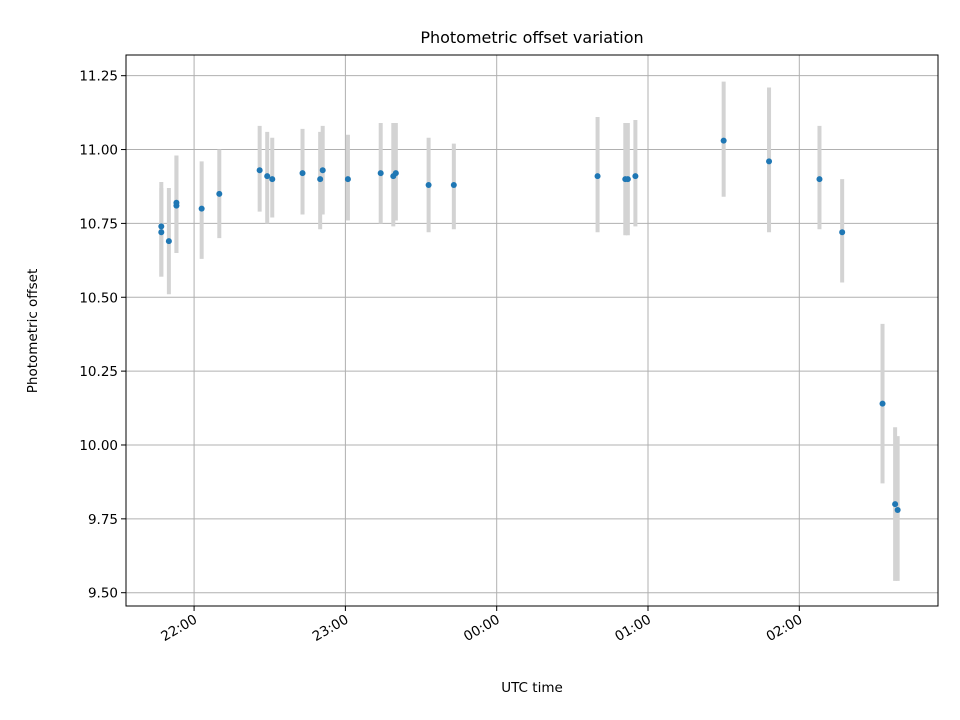 The image size is (960, 720). Describe the element at coordinates (98, 446) in the screenshot. I see `y-tick-label: 10.00` at that location.